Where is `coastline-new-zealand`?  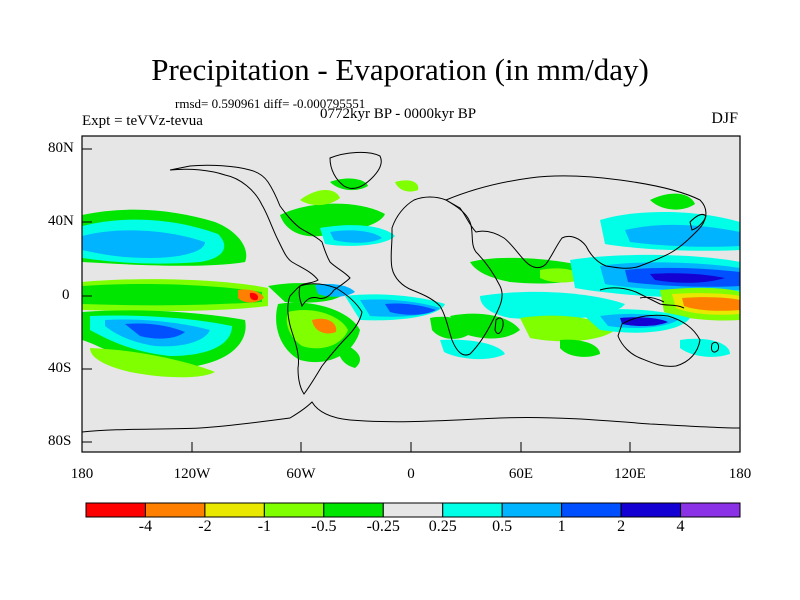 coastline-new-zealand is located at coordinates (715, 347).